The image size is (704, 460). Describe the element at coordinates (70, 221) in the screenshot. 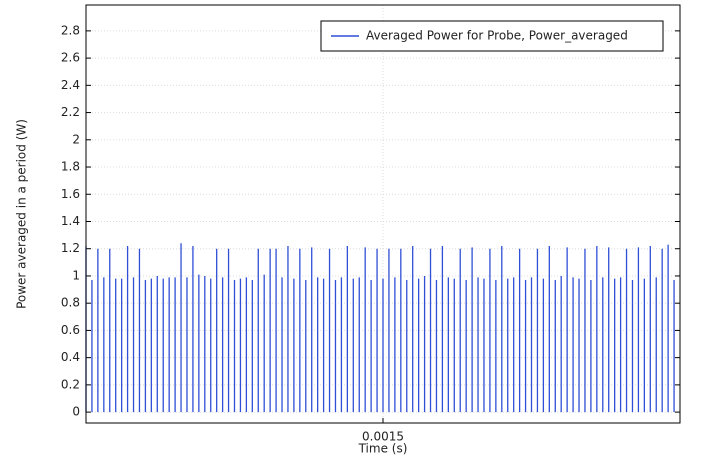

I see `y-tick-label: 1.4` at that location.